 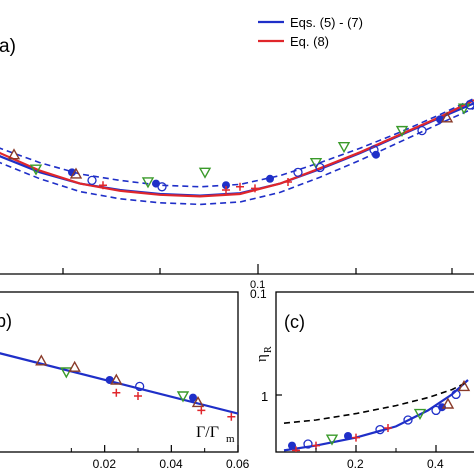 What do you see at coordinates (435, 464) in the screenshot?
I see `panel-c-xtick-label: 0.4` at bounding box center [435, 464].